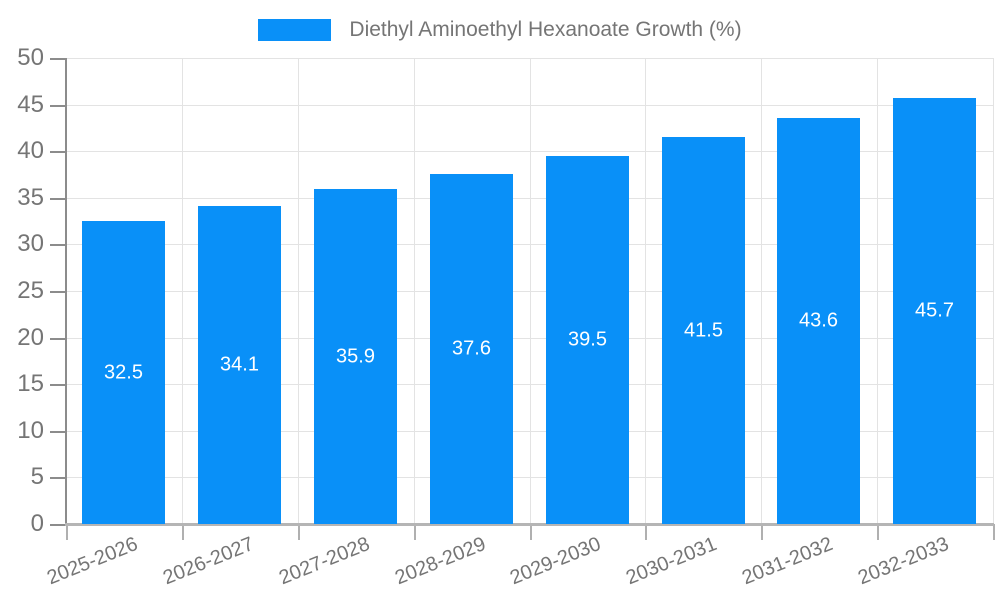  I want to click on y-axis-tick-label: 45, so click(30, 104).